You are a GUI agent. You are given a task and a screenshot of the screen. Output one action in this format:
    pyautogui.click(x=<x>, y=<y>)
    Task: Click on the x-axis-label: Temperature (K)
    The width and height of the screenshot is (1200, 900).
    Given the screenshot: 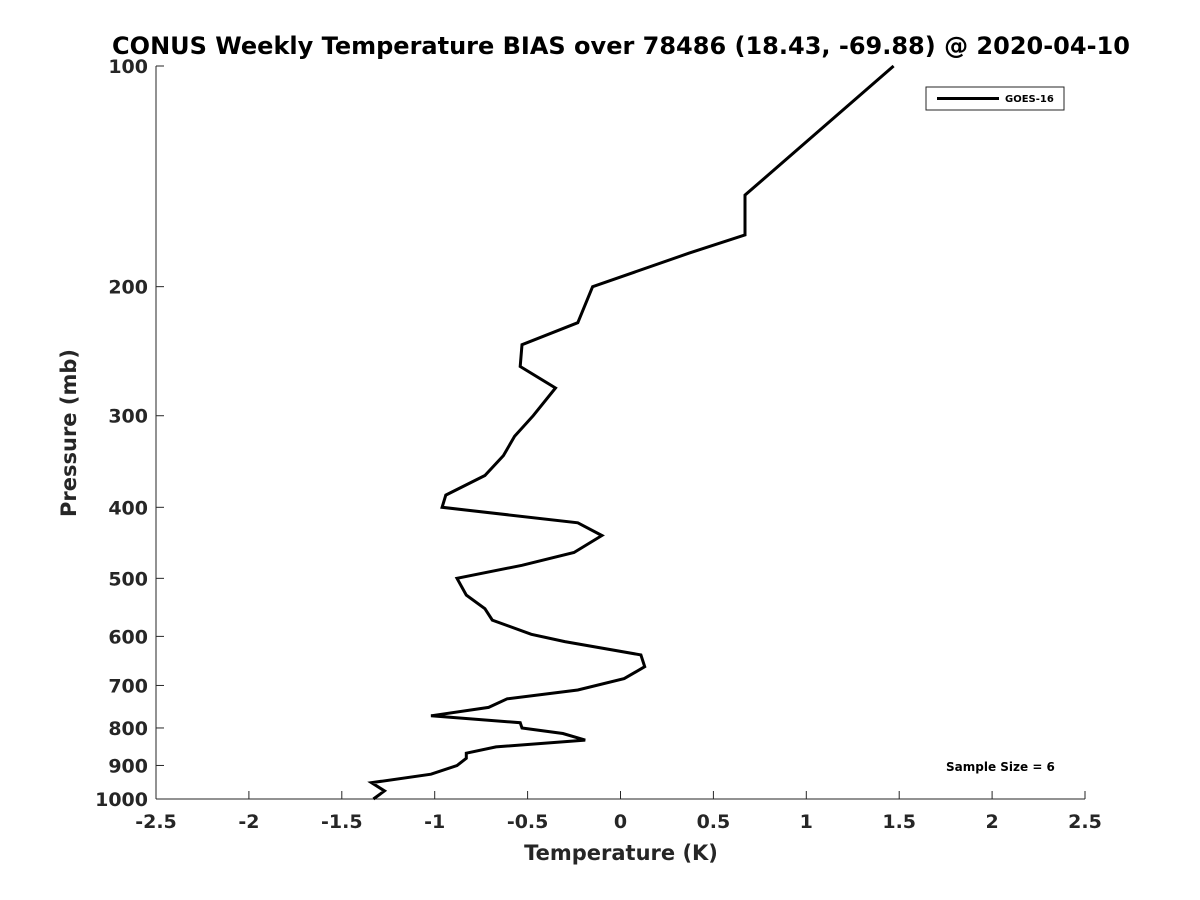 What is the action you would take?
    pyautogui.click(x=621, y=853)
    